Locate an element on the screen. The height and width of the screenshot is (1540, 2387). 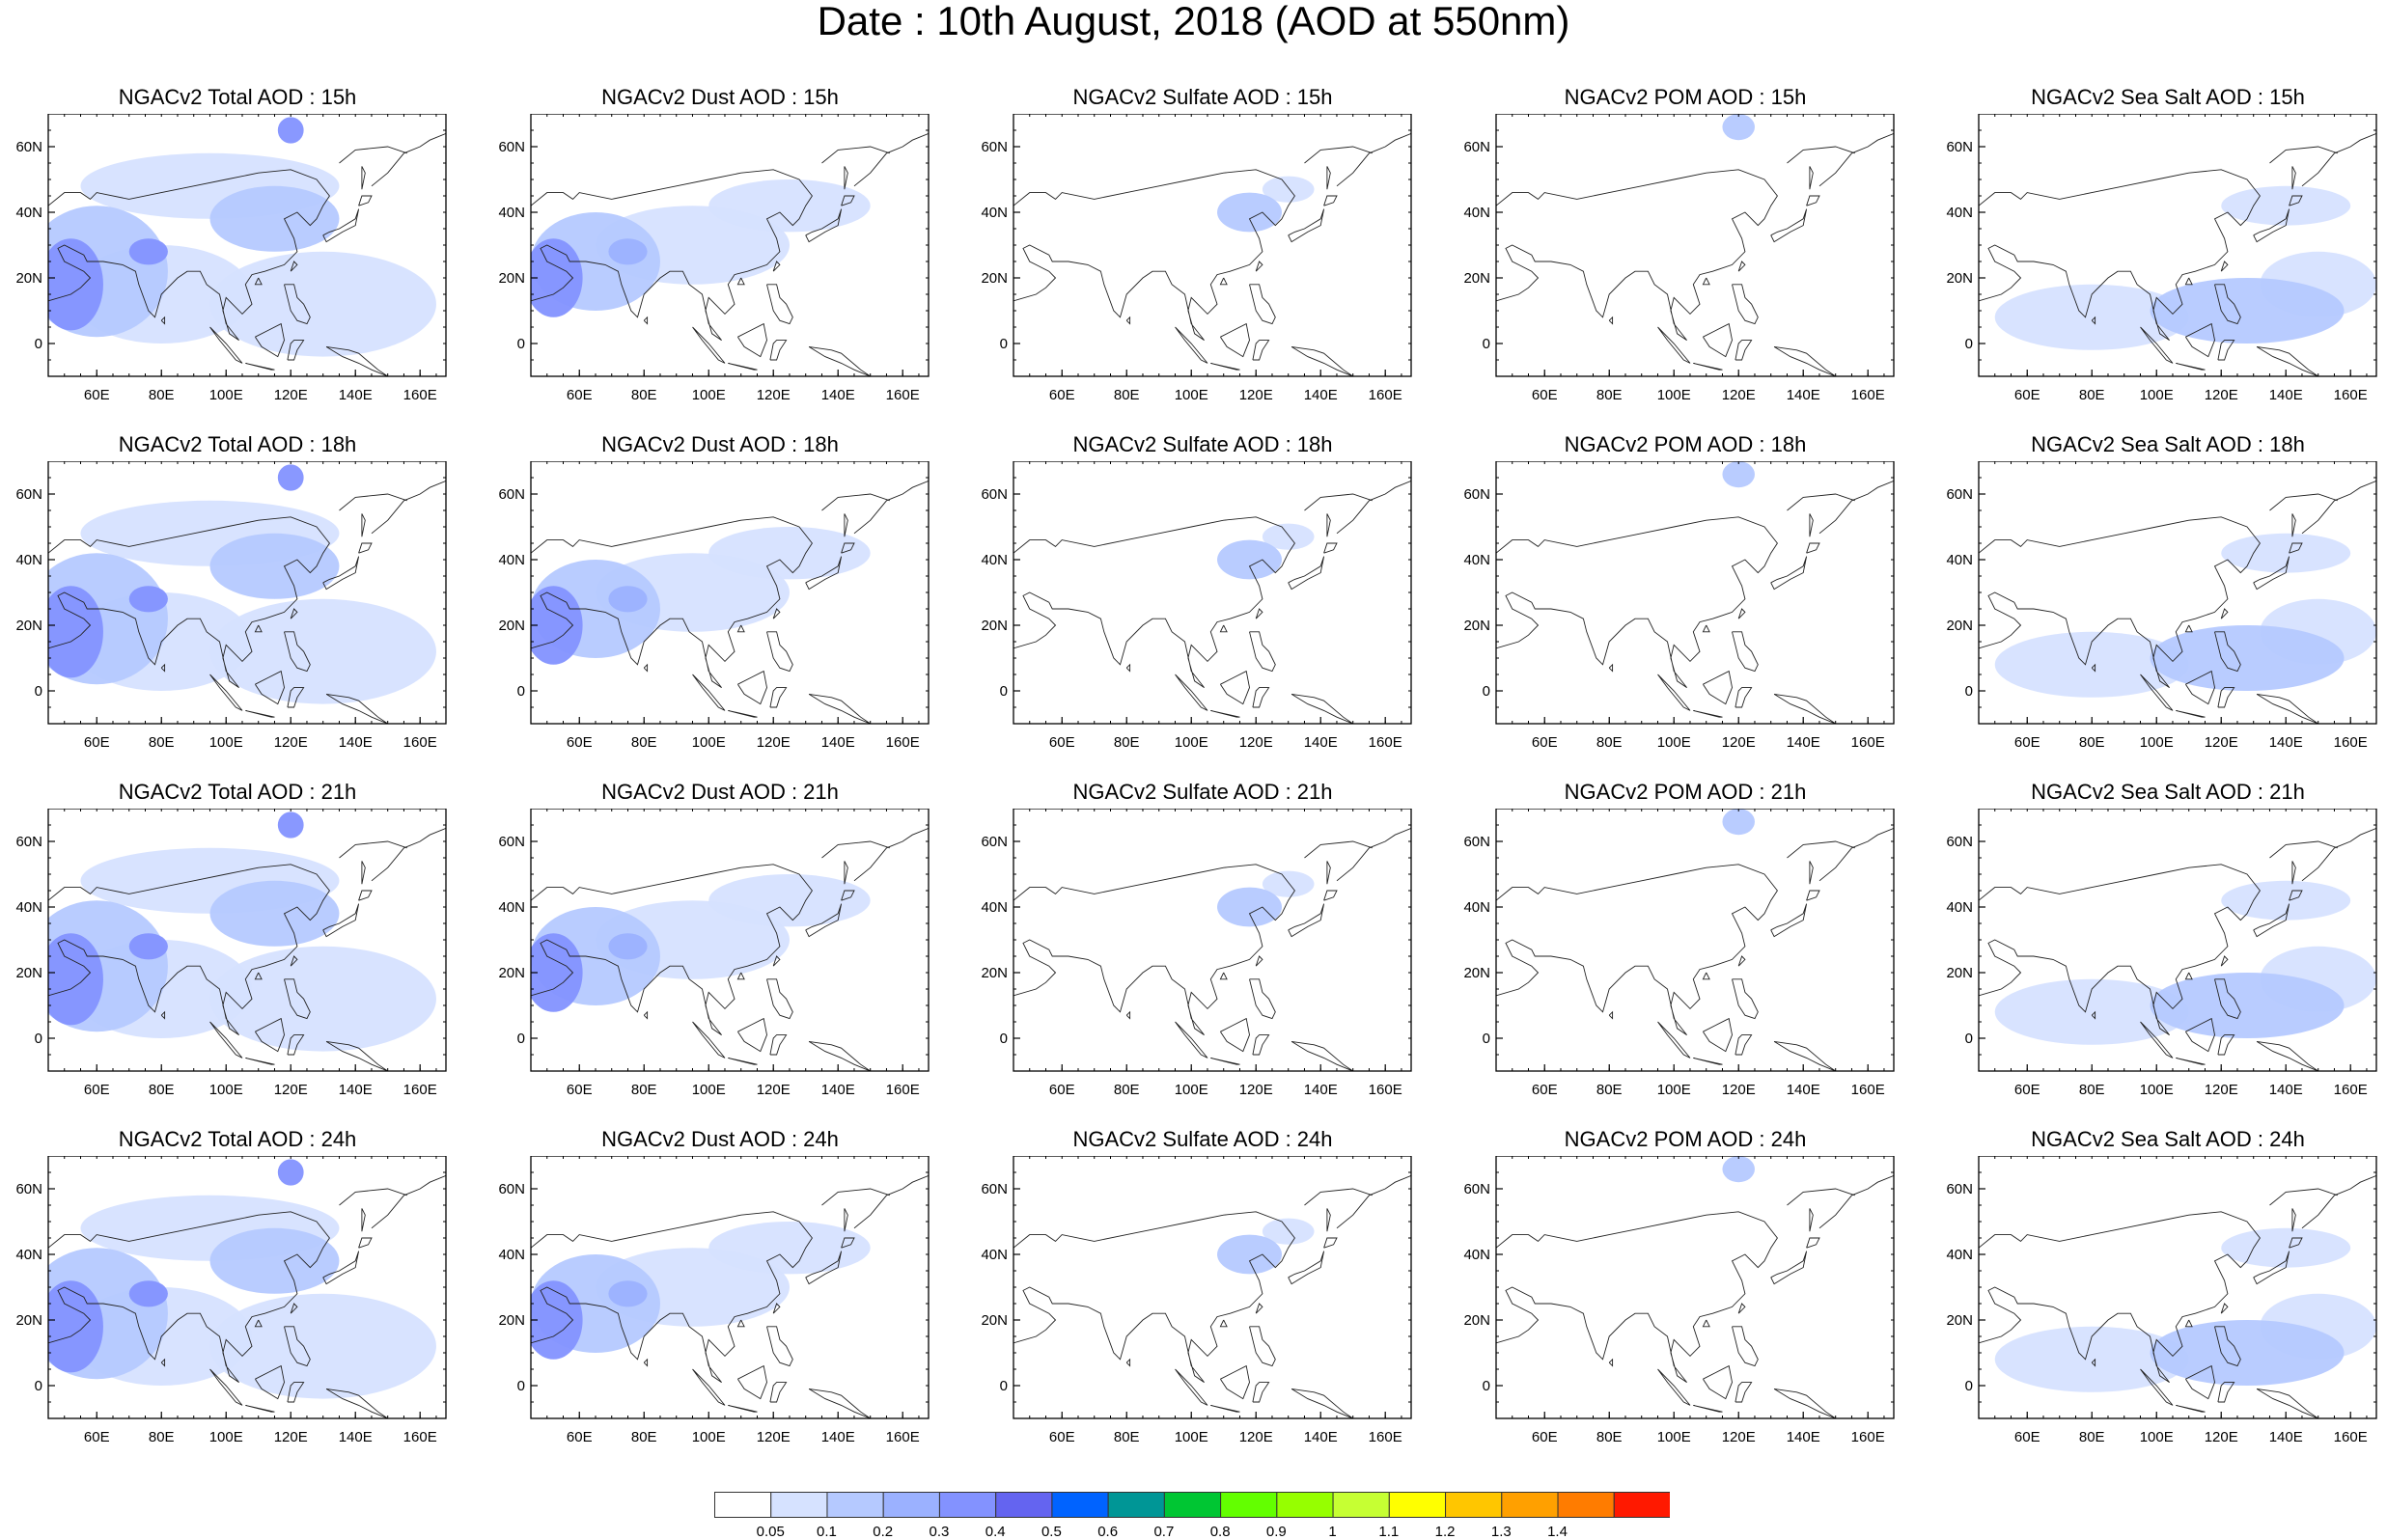
colorbar-label: 0.9 is located at coordinates (1276, 1531).